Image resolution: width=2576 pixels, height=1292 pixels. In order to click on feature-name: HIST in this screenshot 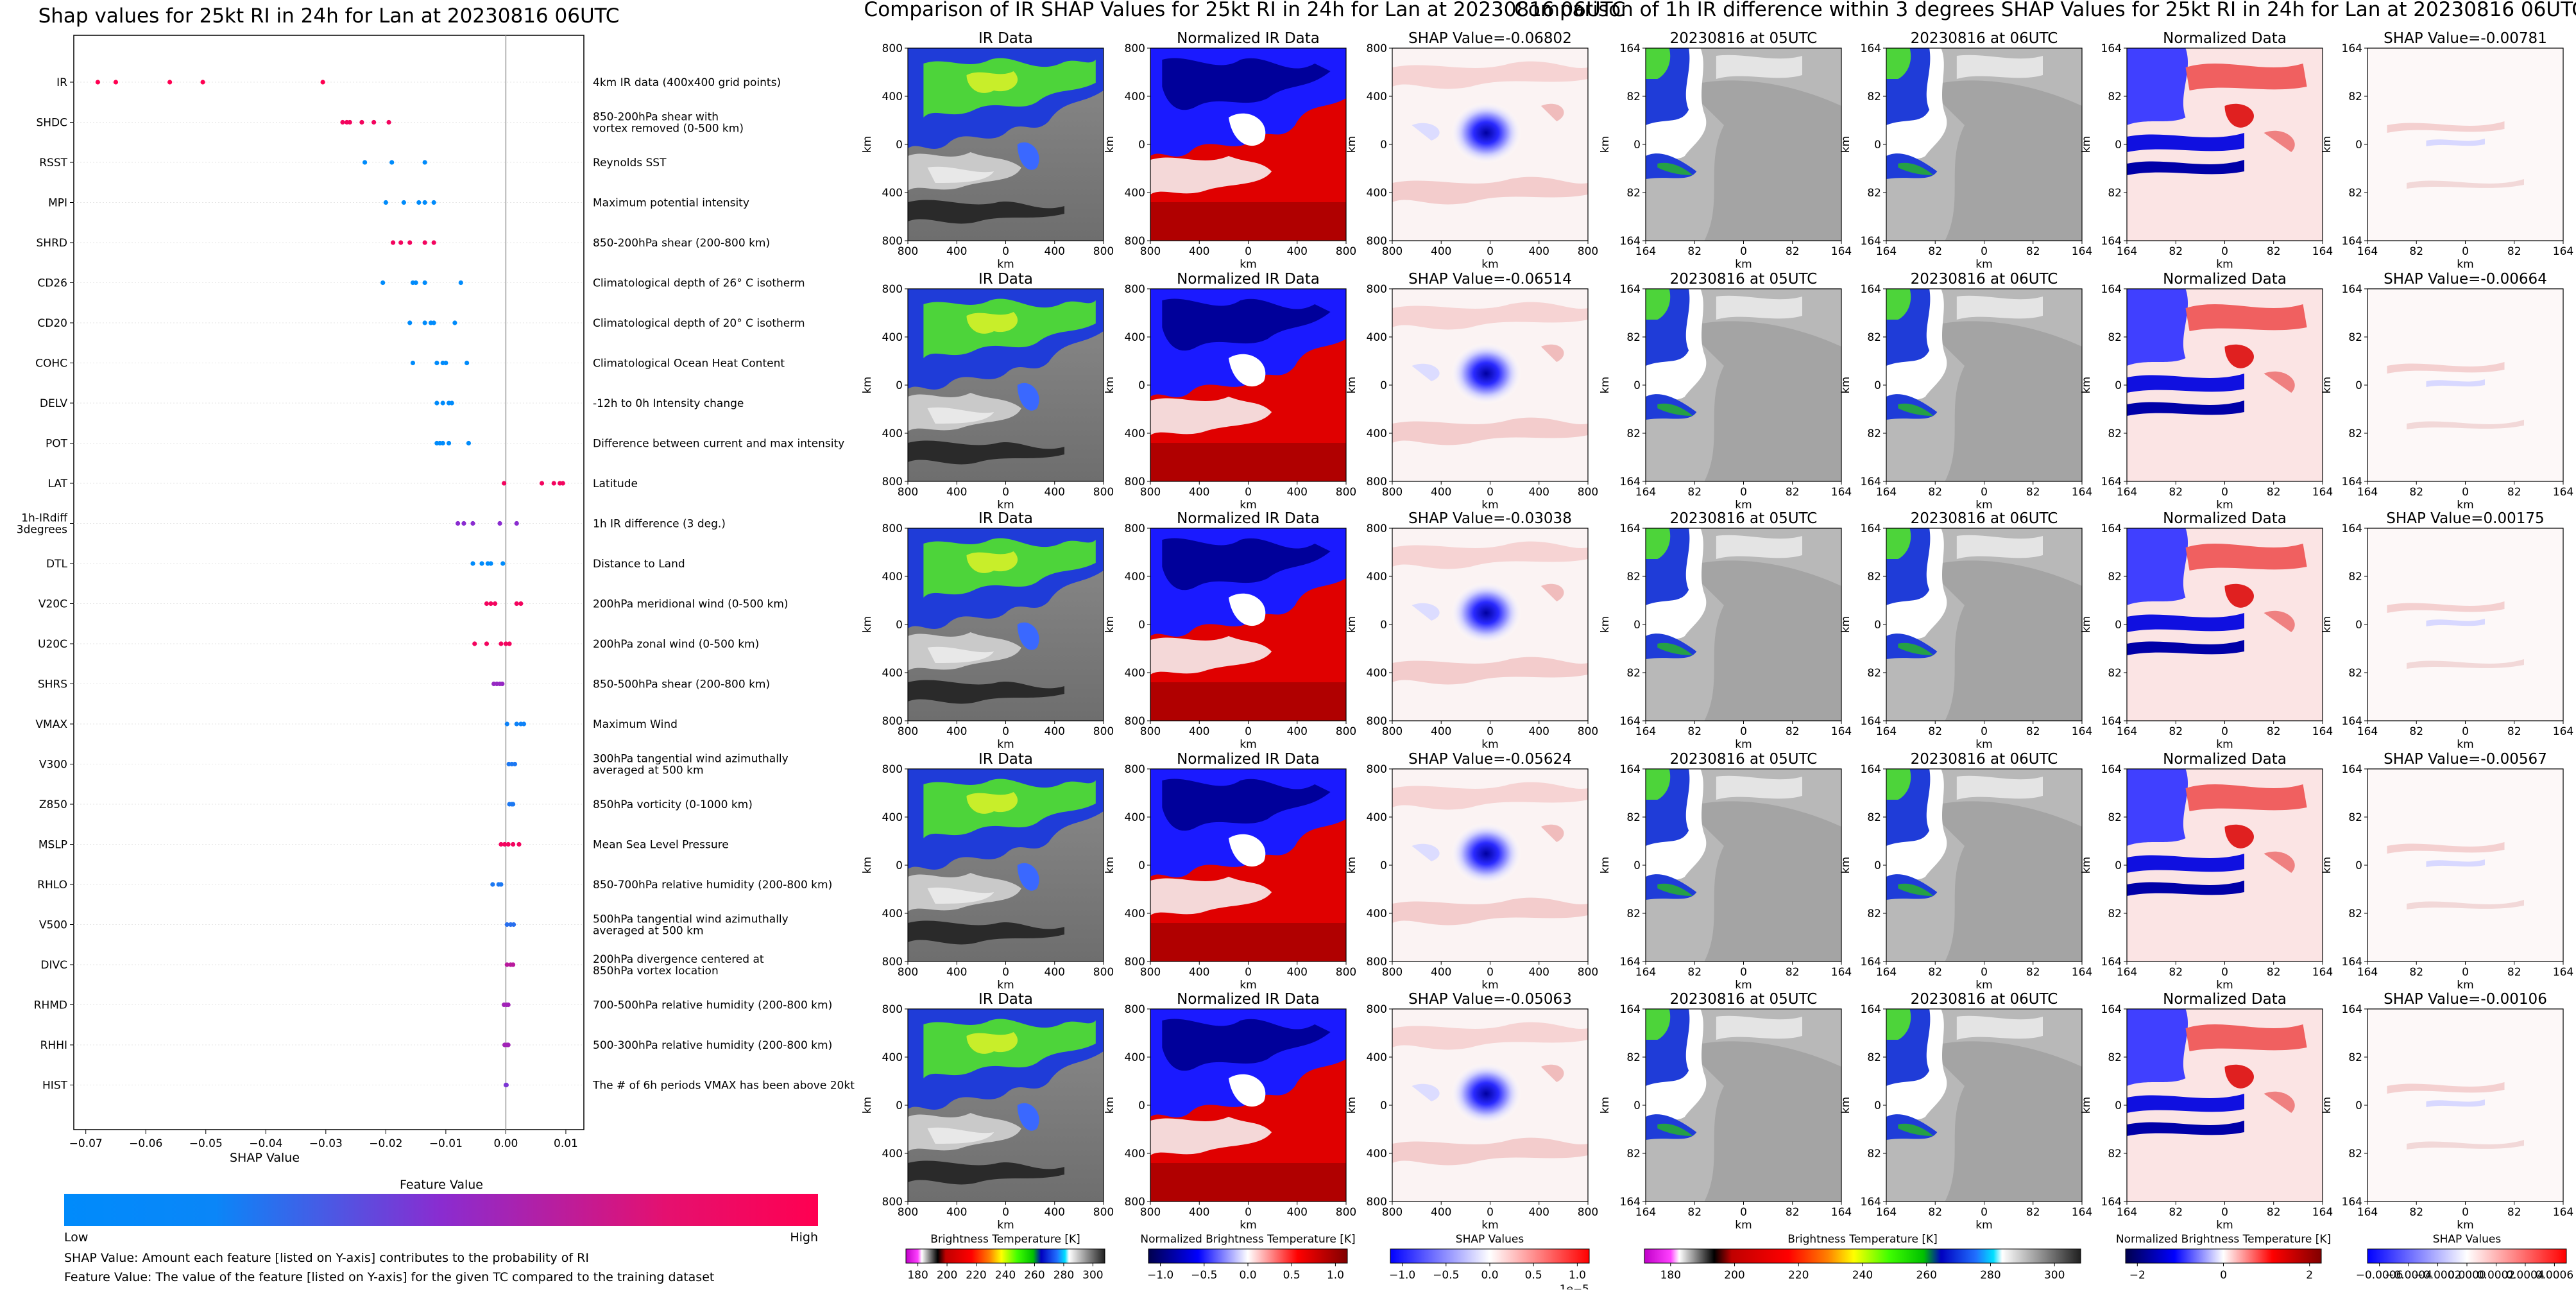, I will do `click(55, 1086)`.